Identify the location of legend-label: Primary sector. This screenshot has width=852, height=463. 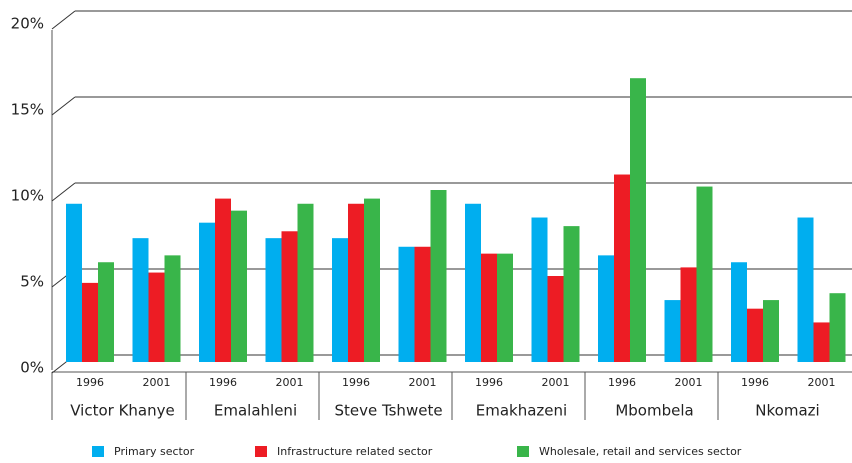
(154, 451).